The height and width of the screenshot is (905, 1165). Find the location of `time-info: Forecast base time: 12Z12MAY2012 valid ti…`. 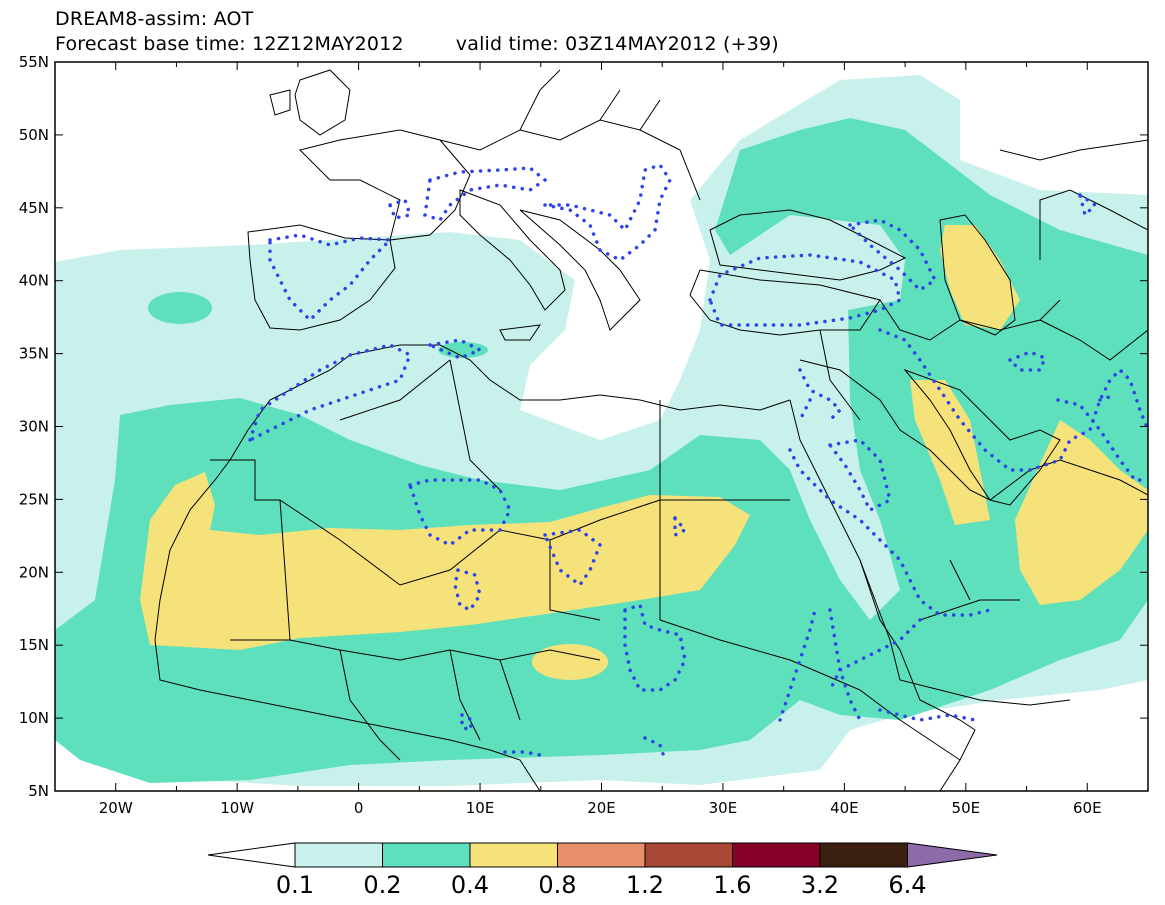

time-info: Forecast base time: 12Z12MAY2012 valid ti… is located at coordinates (417, 44).